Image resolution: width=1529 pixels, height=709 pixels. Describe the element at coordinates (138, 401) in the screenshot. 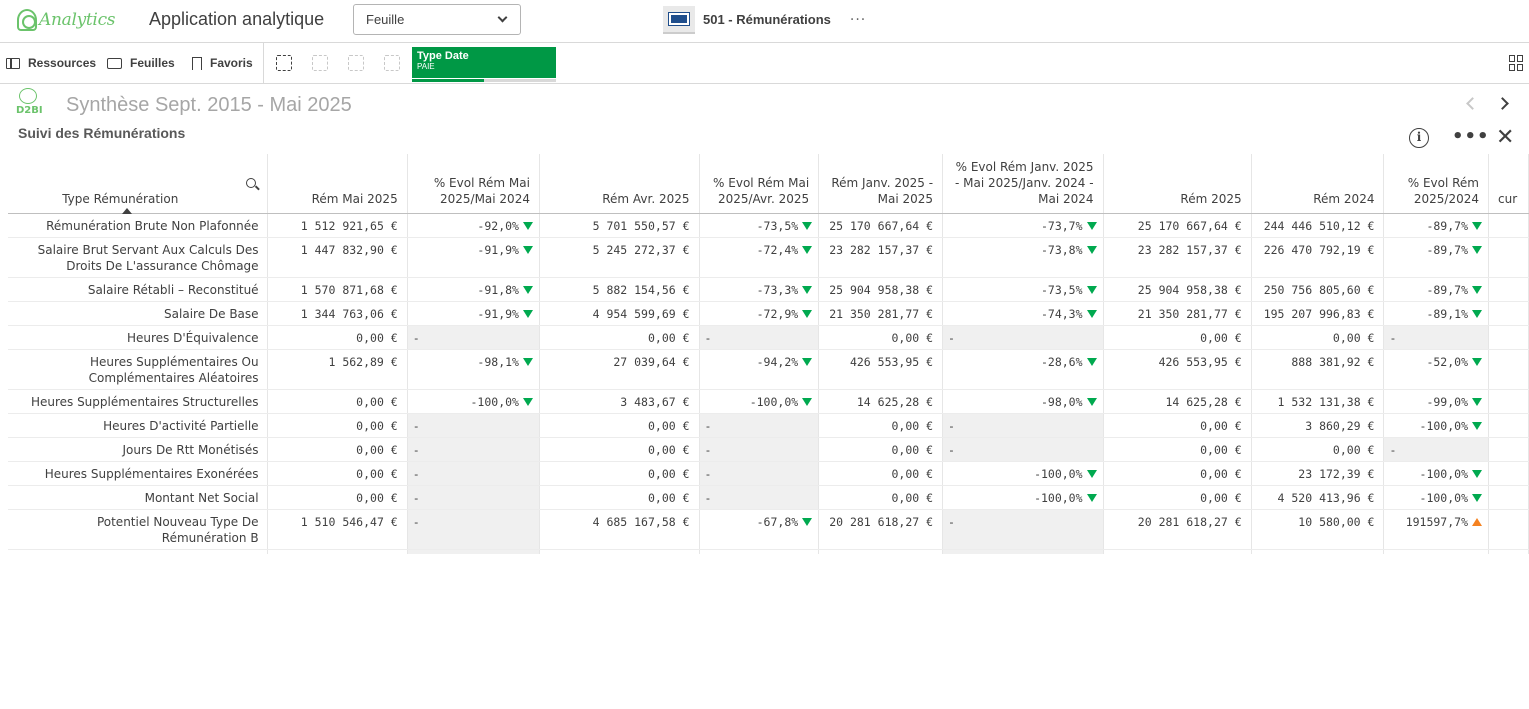

I see `row-label: Heures Supplémentaires Structurelles` at that location.